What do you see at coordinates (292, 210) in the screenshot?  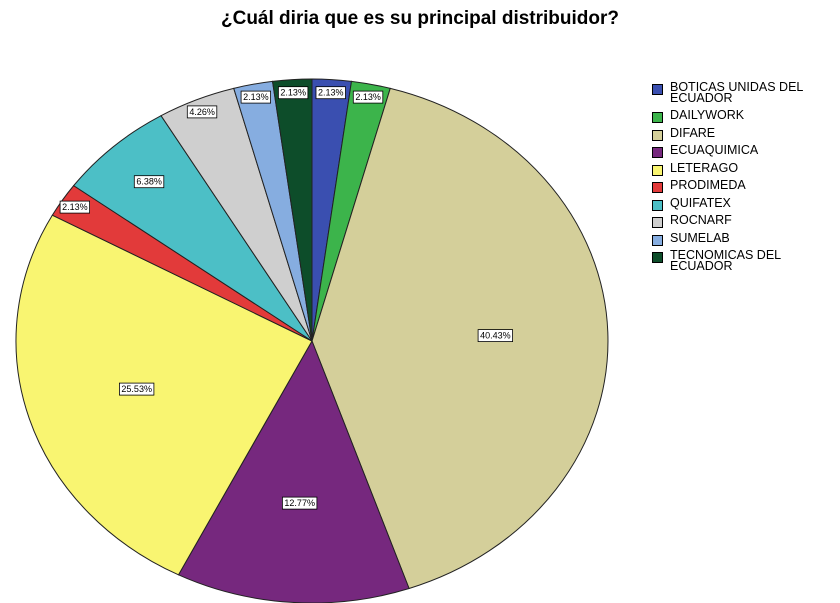 I see `pie-slice-tecnomicas-del-ecuador` at bounding box center [292, 210].